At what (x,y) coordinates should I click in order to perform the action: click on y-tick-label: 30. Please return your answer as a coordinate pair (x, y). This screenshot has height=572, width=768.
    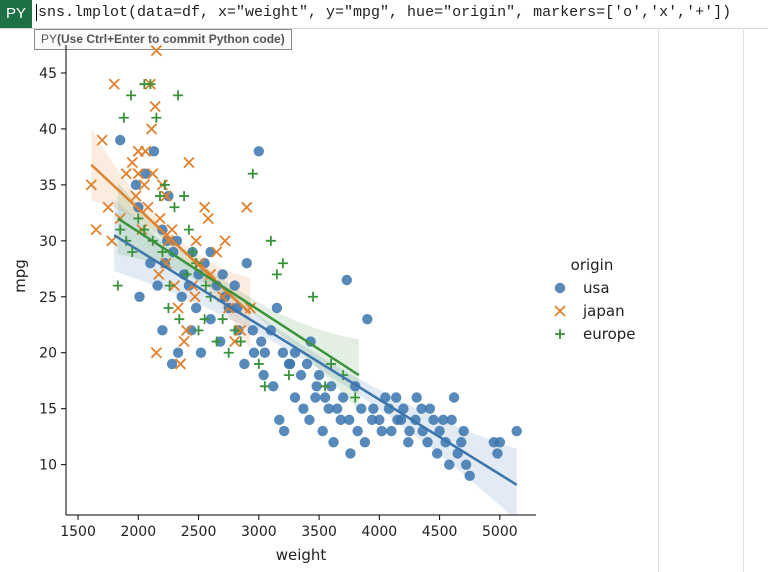
    Looking at the image, I should click on (48, 242).